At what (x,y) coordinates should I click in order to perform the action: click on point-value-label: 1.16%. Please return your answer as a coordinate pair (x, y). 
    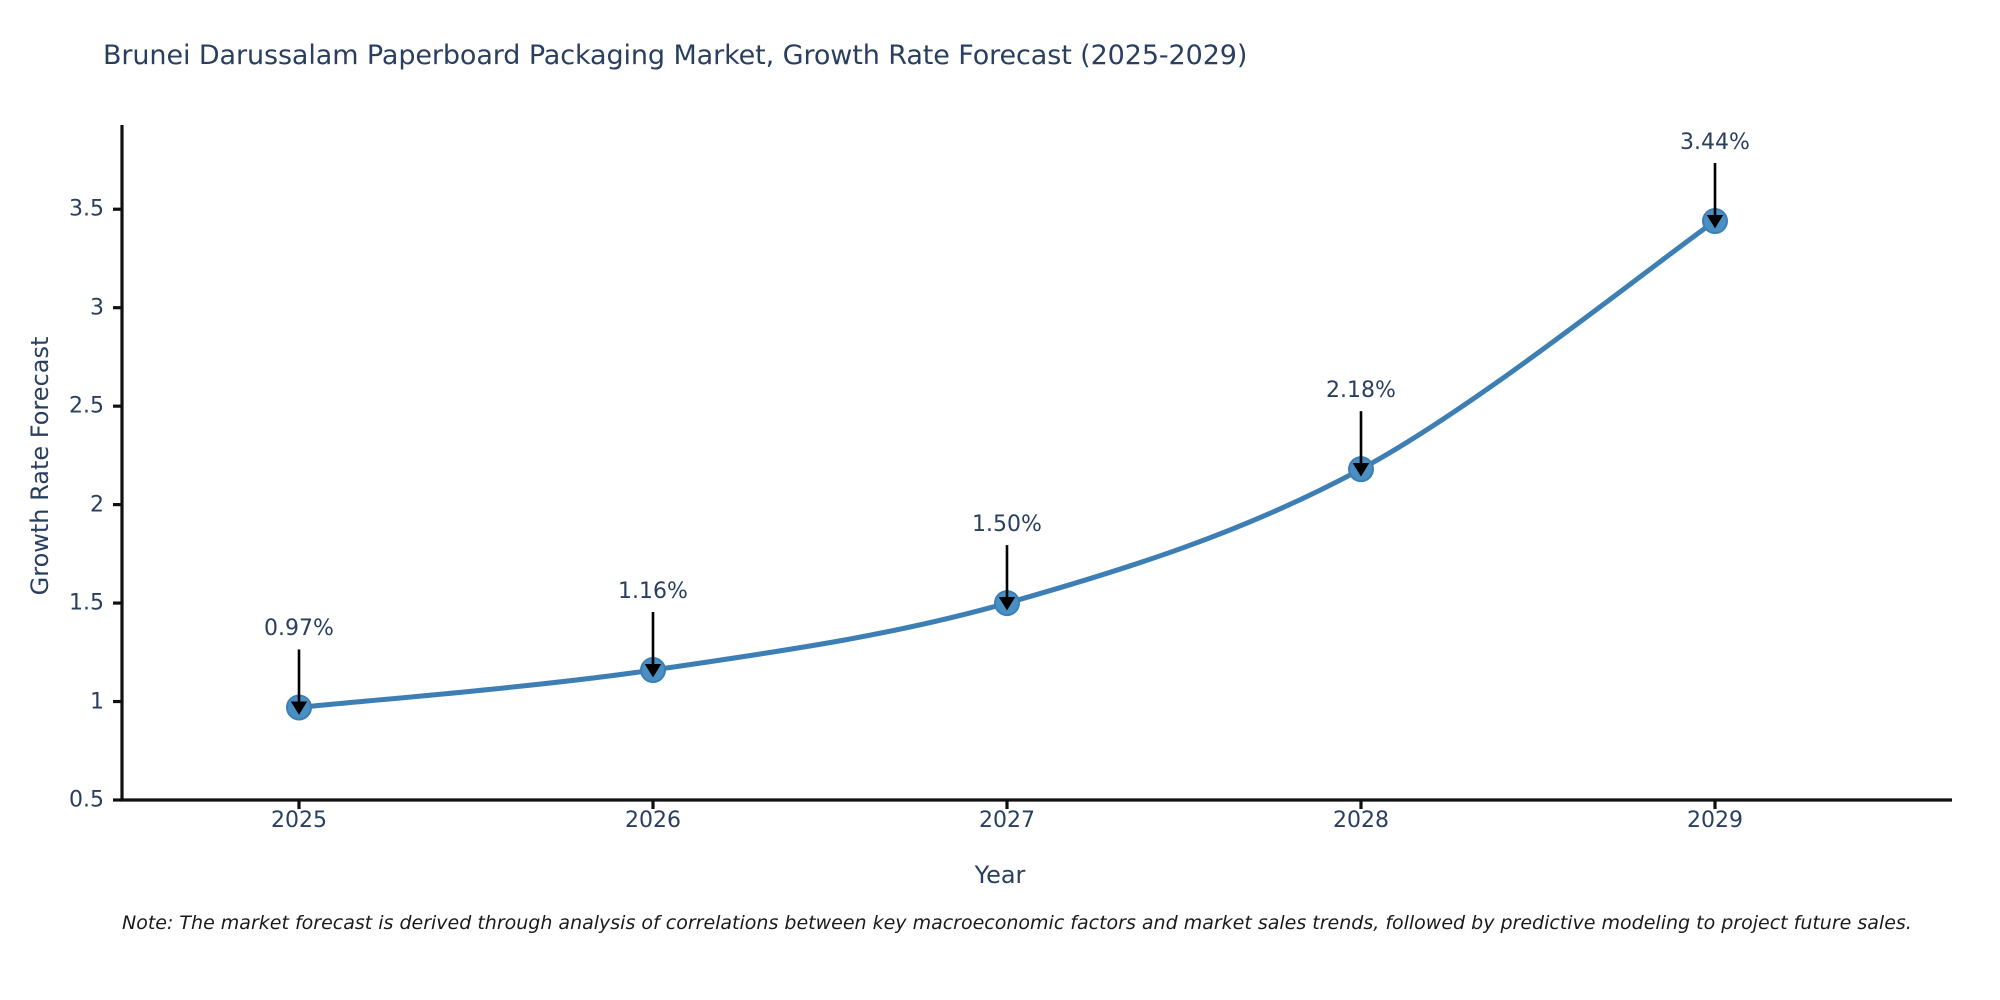
    Looking at the image, I should click on (653, 592).